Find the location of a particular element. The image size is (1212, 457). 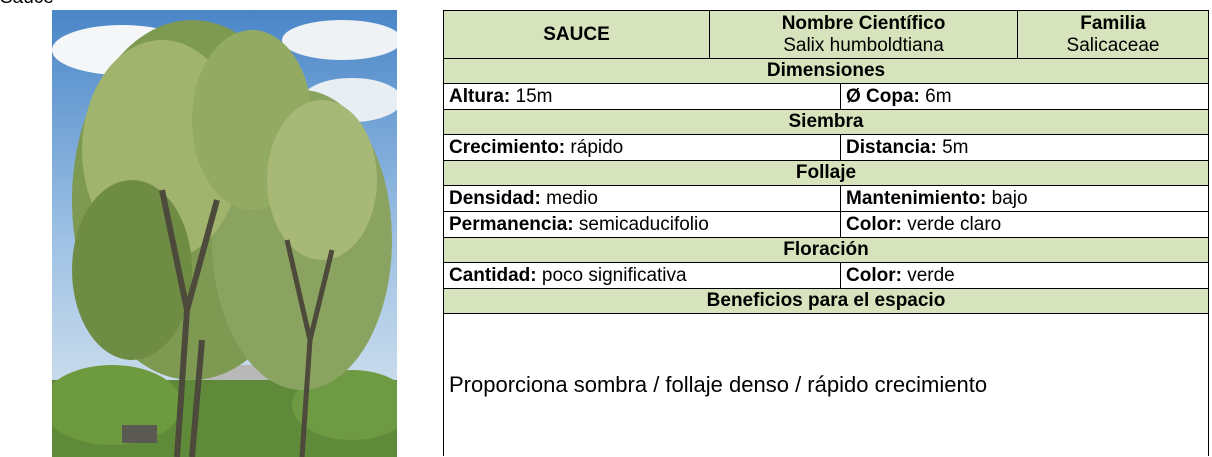

section-heading: Beneficios para el espacio is located at coordinates (826, 300).